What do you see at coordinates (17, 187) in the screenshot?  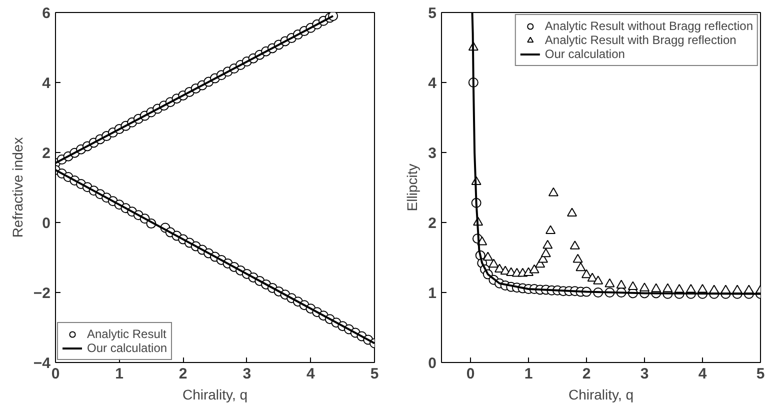 I see `y-axis-title: Refractive index` at bounding box center [17, 187].